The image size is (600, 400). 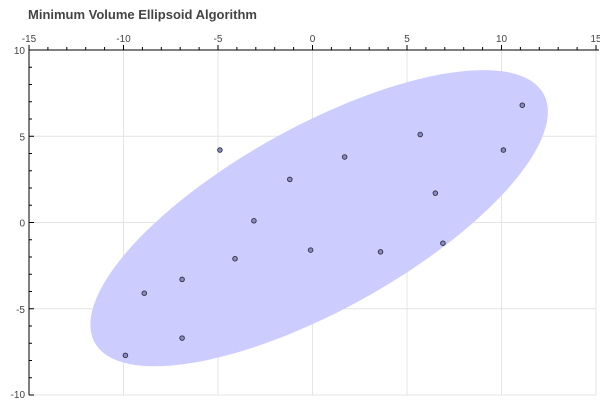 I want to click on y-tick-label: 5, so click(x=22, y=137).